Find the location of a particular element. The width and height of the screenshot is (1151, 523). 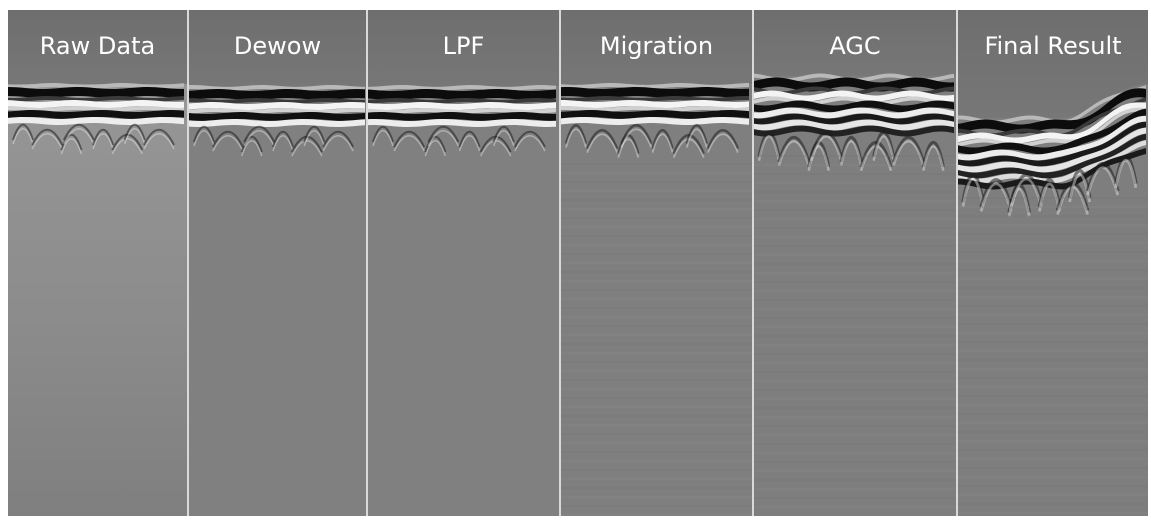

panel-label: LPF is located at coordinates (464, 46).